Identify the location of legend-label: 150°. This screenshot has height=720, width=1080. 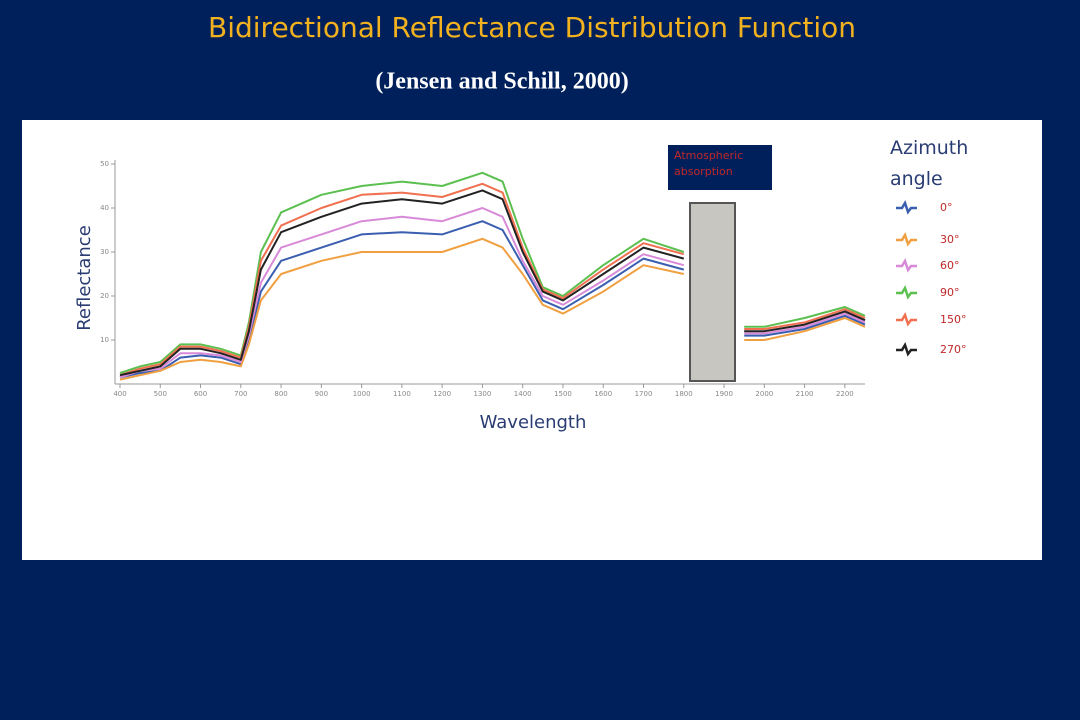
(953, 319).